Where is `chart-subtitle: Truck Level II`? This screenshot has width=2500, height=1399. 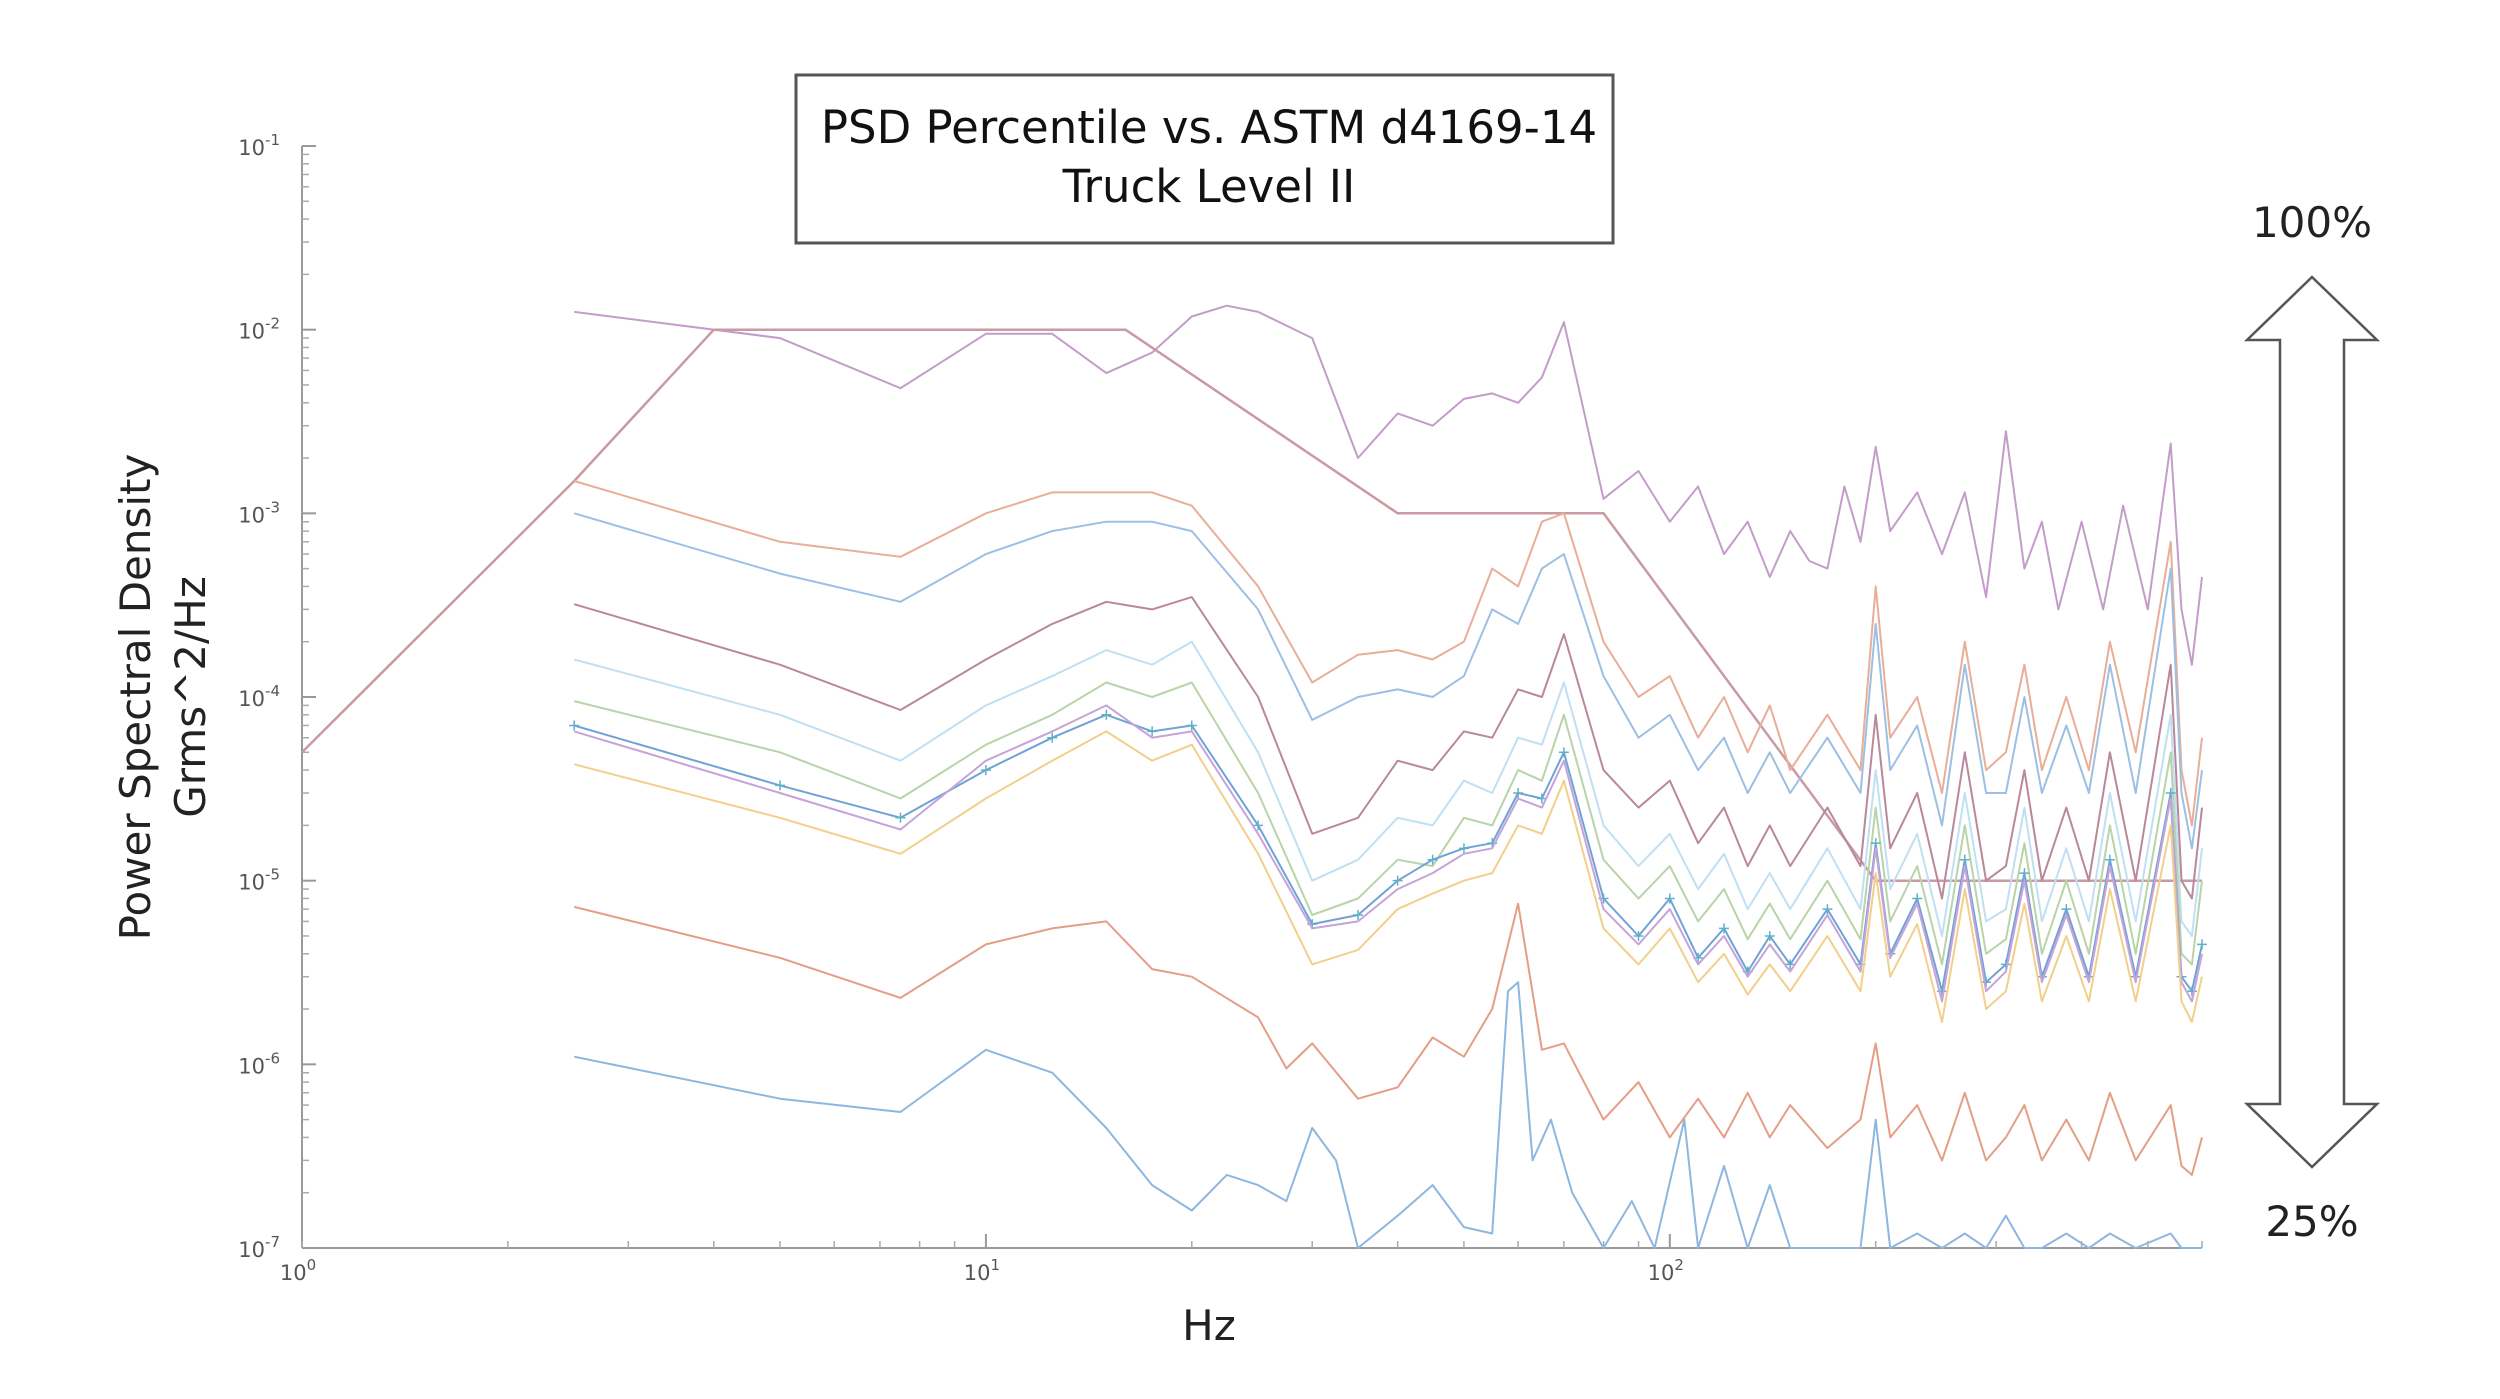 chart-subtitle: Truck Level II is located at coordinates (1209, 186).